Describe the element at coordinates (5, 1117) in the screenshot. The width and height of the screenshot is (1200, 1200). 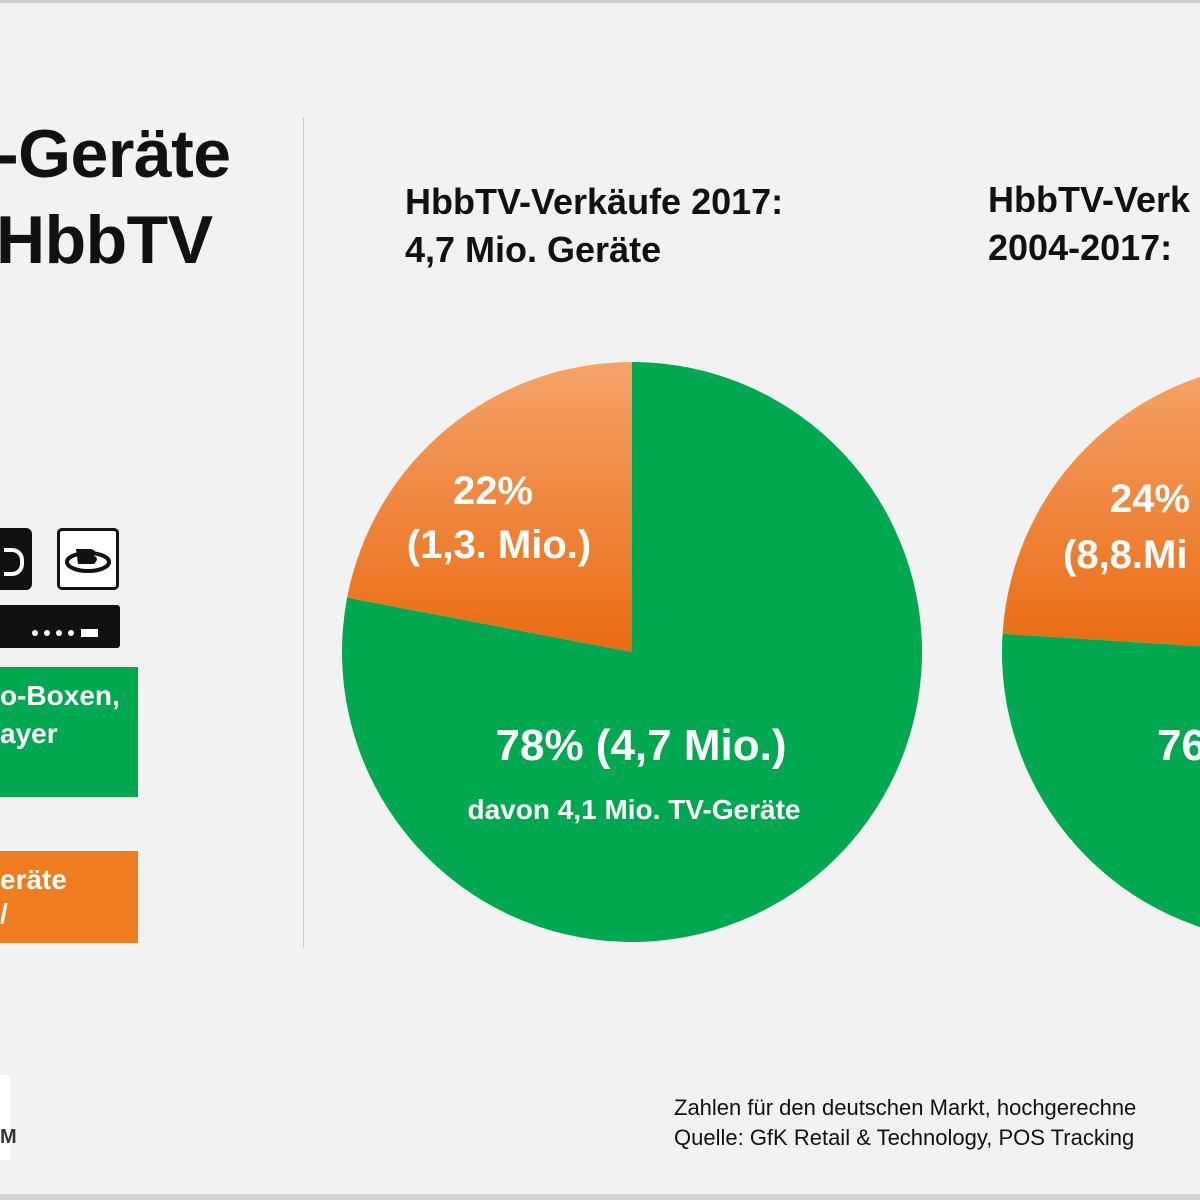
I see `logo` at that location.